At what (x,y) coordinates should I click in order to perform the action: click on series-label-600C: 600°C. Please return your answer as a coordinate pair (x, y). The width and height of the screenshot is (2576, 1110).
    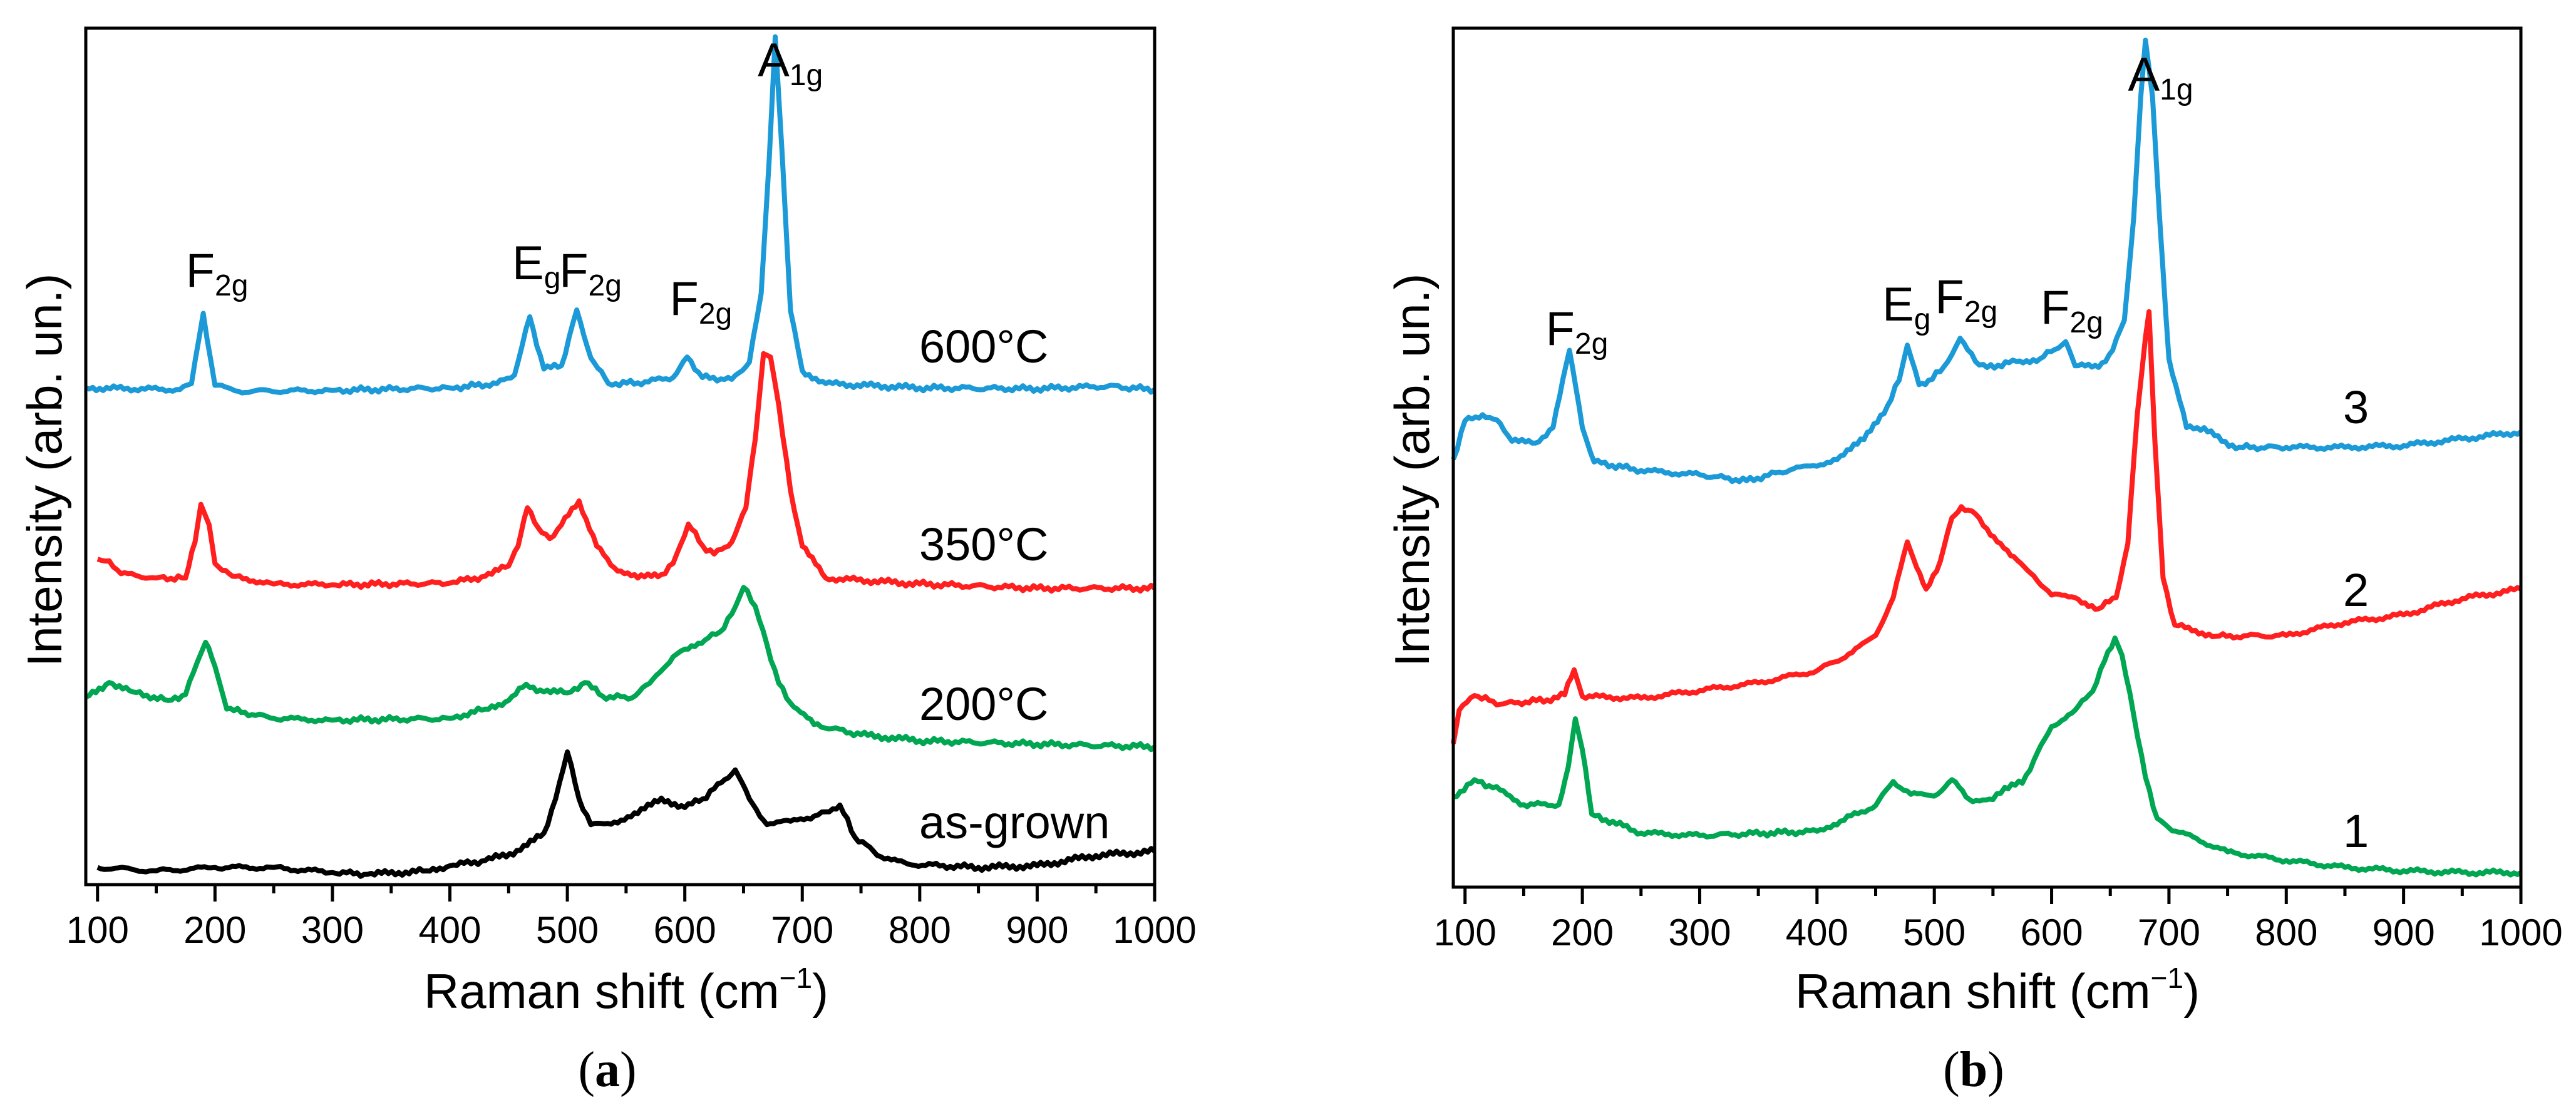
    Looking at the image, I should click on (984, 347).